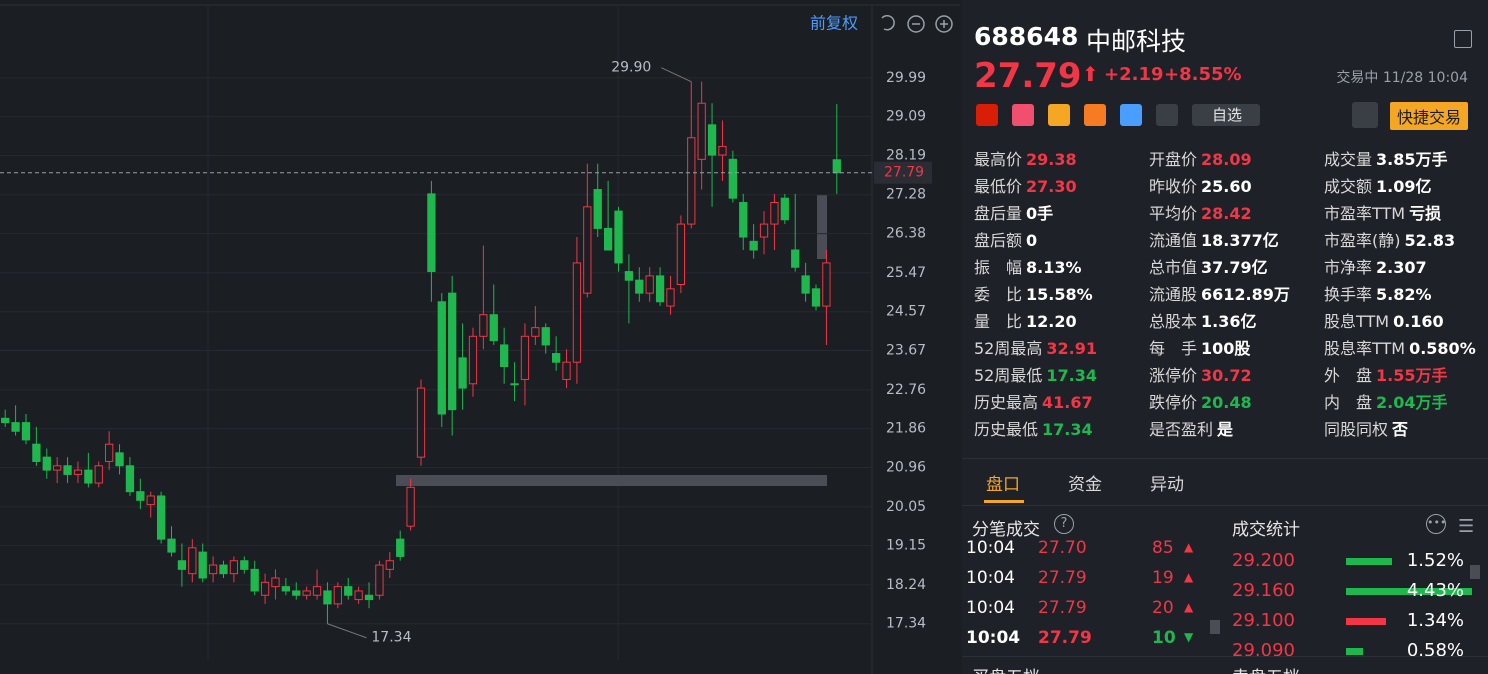 The width and height of the screenshot is (1488, 674). I want to click on trade-button: 快捷交易, so click(1429, 116).